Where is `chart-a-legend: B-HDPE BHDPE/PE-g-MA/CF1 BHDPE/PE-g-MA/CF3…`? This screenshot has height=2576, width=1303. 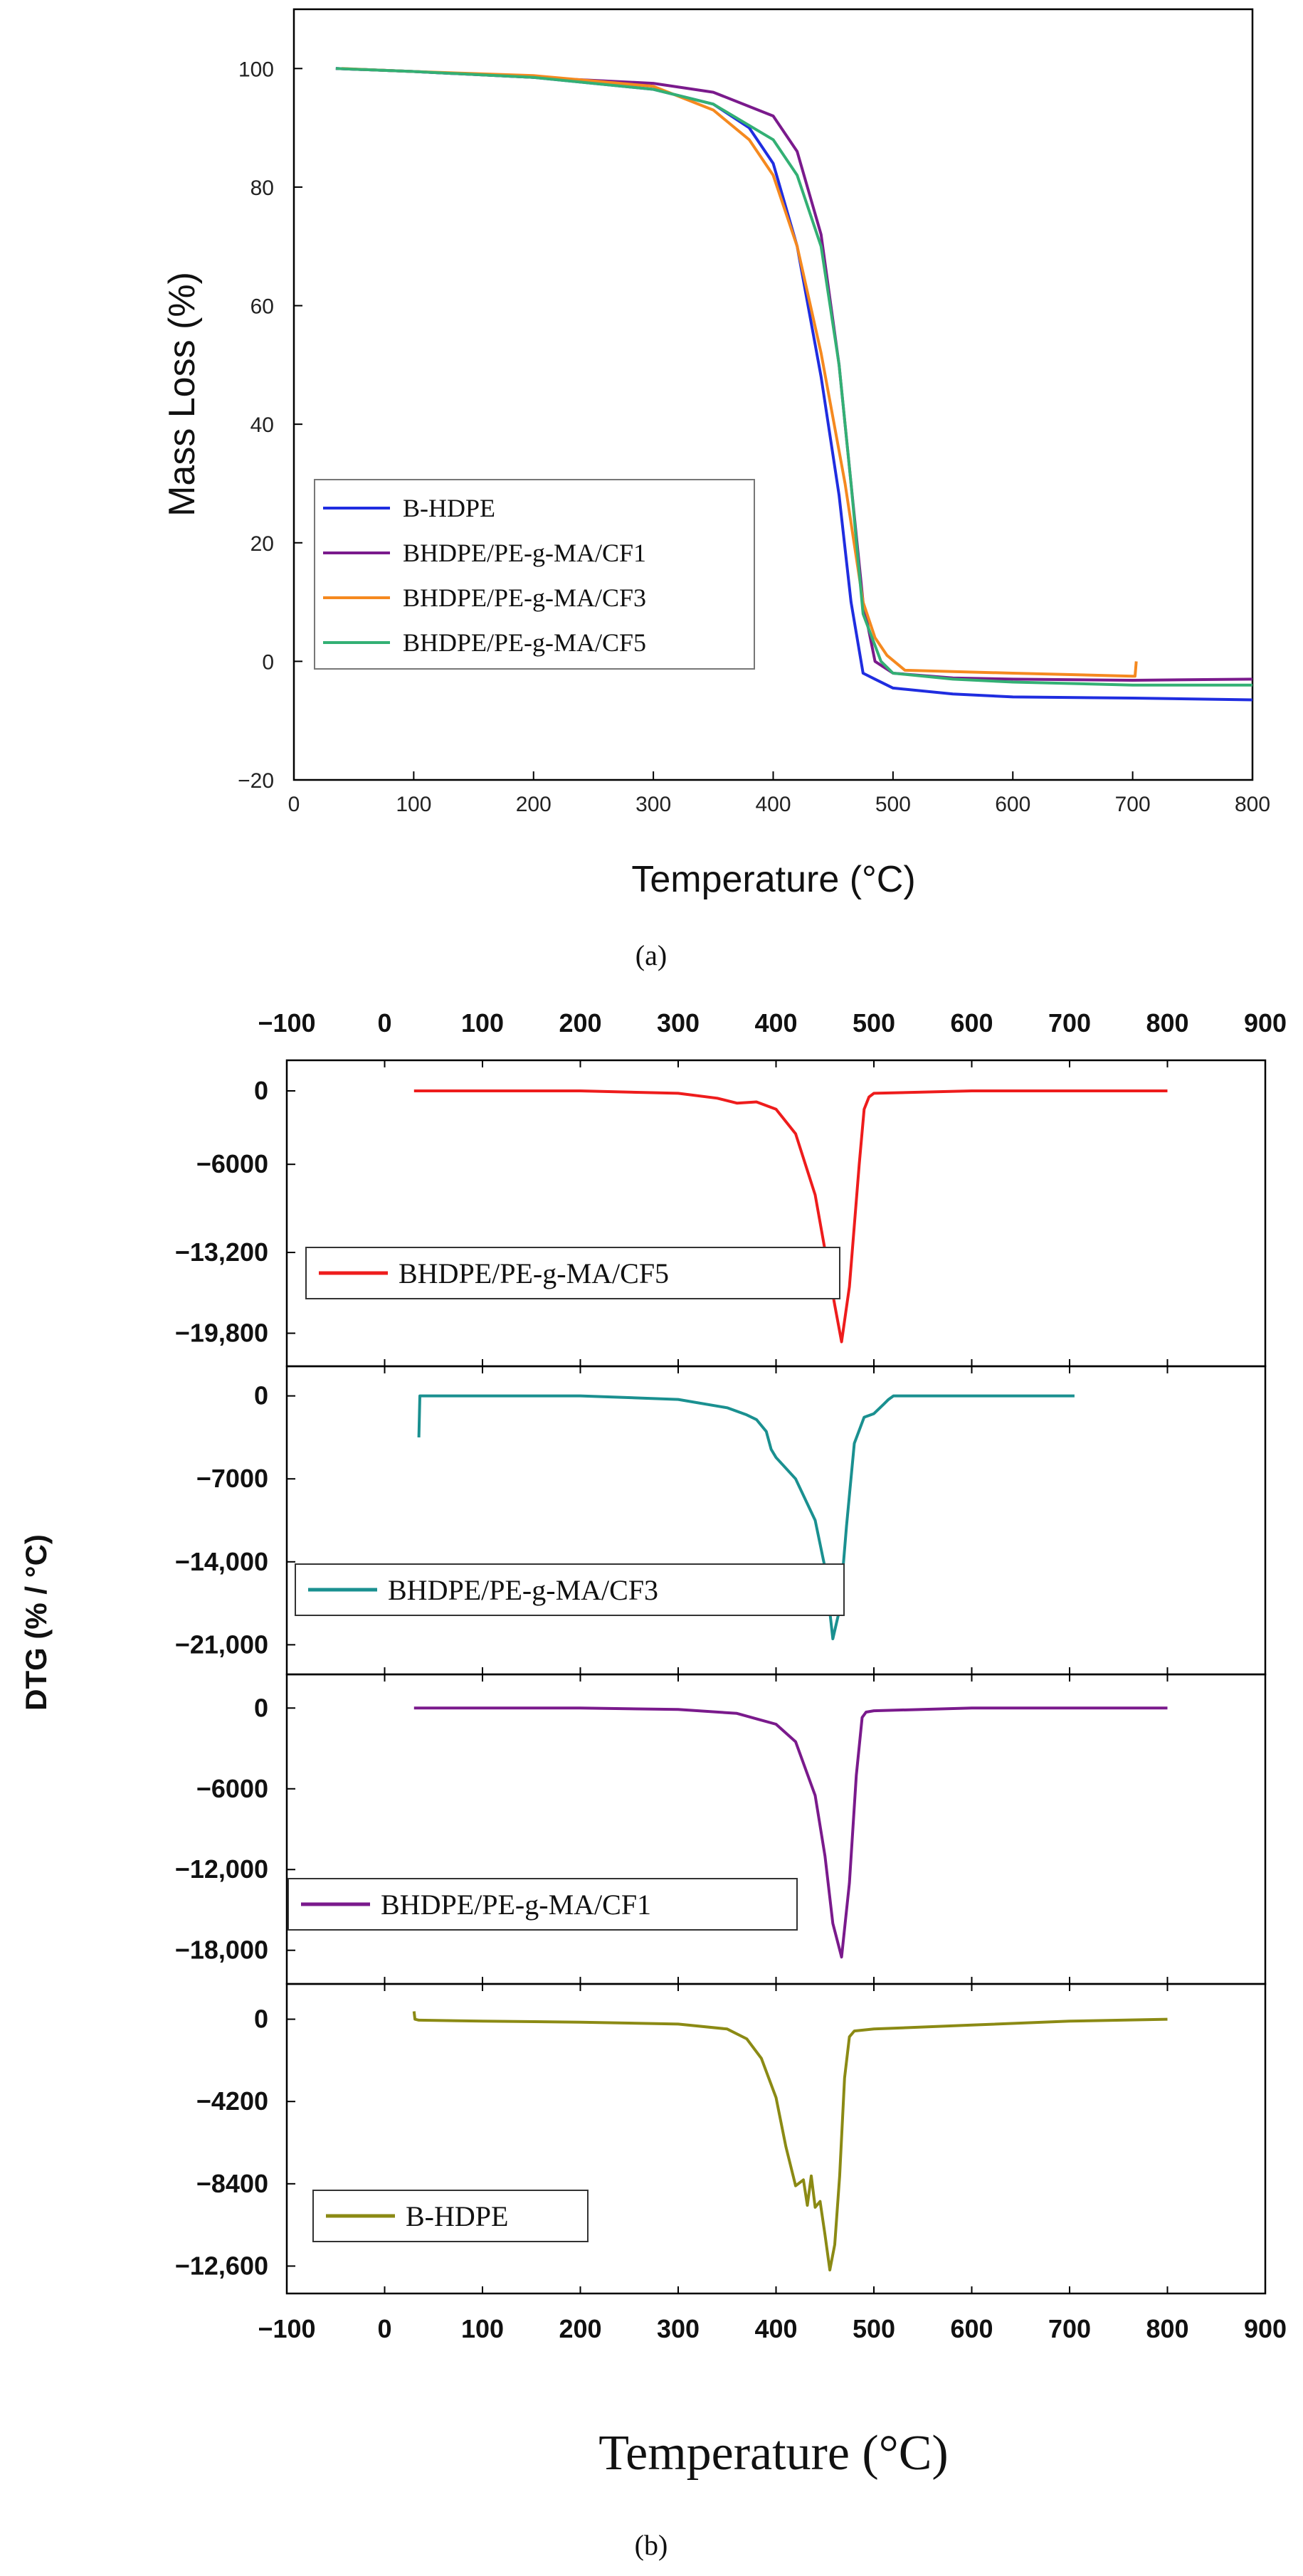
chart-a-legend: B-HDPE BHDPE/PE-g-MA/CF1 BHDPE/PE-g-MA/CF3… is located at coordinates (534, 574).